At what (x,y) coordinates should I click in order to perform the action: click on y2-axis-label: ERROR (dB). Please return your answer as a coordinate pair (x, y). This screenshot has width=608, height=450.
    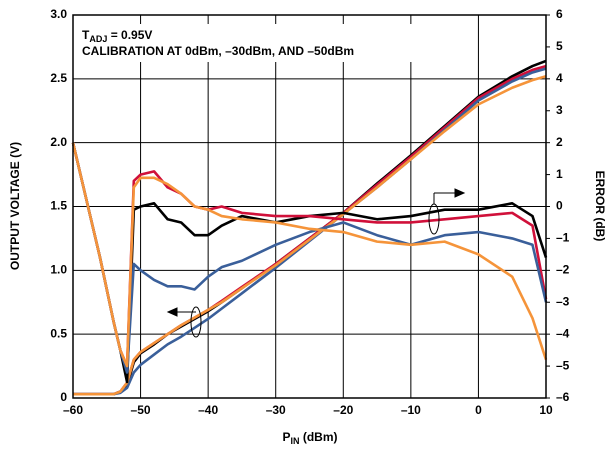
    Looking at the image, I should click on (600, 206).